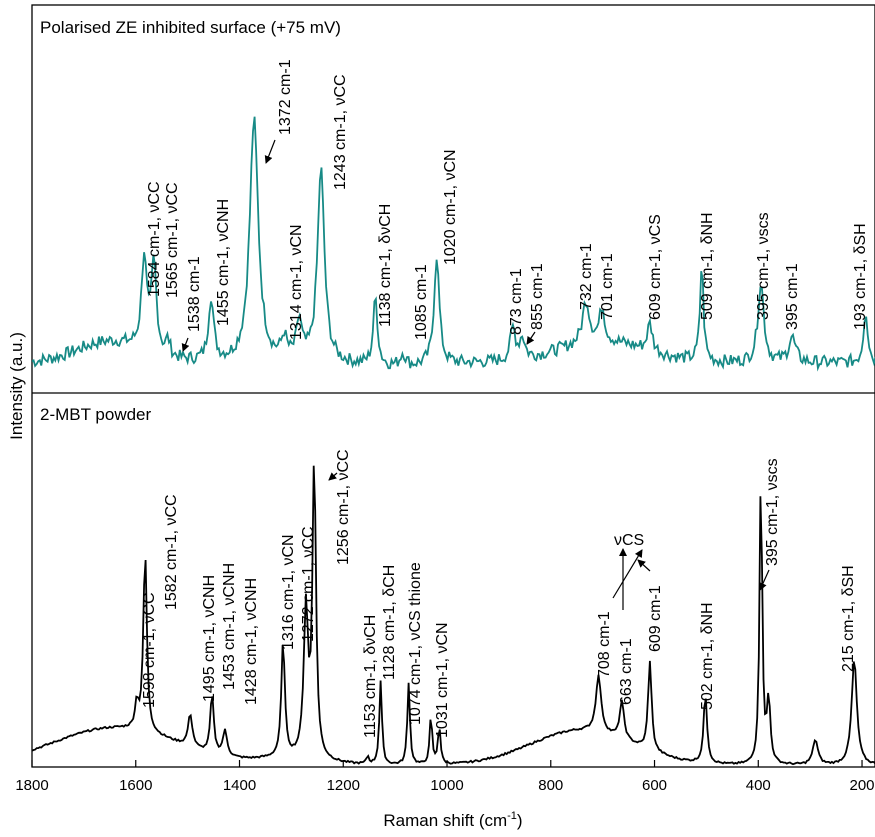 This screenshot has width=875, height=837. Describe the element at coordinates (389, 622) in the screenshot. I see `peak-label: 1128 cm-1, δCH` at that location.